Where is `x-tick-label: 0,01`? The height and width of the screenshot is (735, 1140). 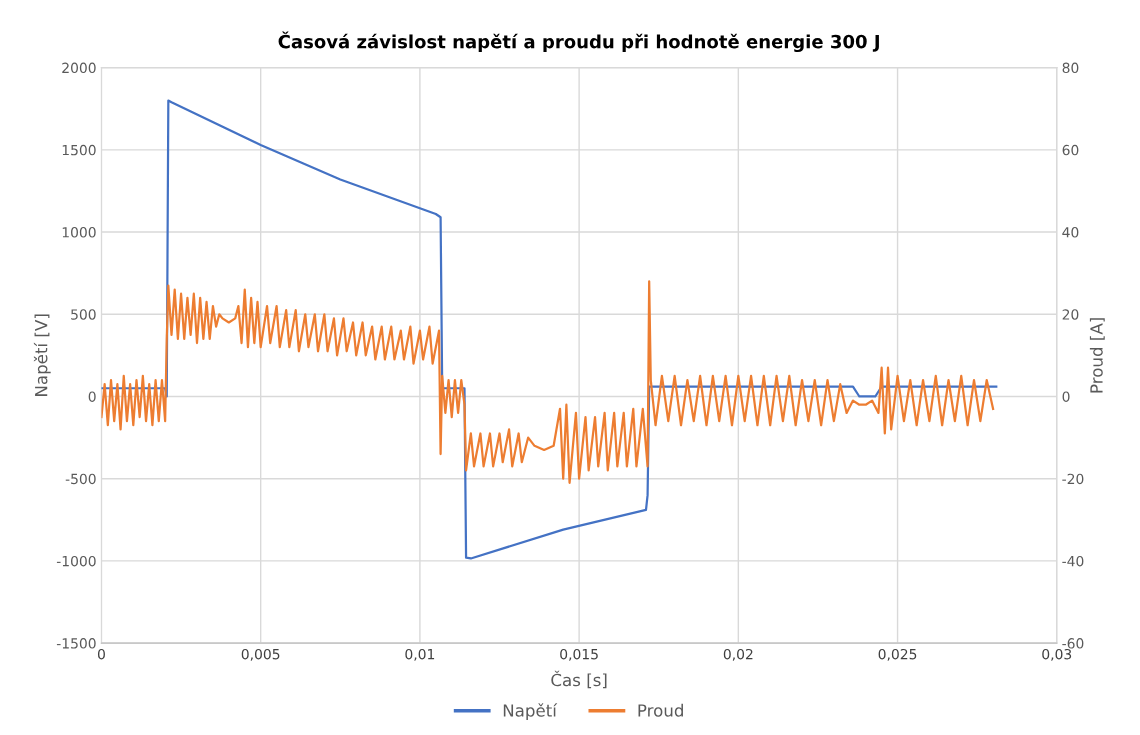
x-tick-label: 0,01 is located at coordinates (420, 654).